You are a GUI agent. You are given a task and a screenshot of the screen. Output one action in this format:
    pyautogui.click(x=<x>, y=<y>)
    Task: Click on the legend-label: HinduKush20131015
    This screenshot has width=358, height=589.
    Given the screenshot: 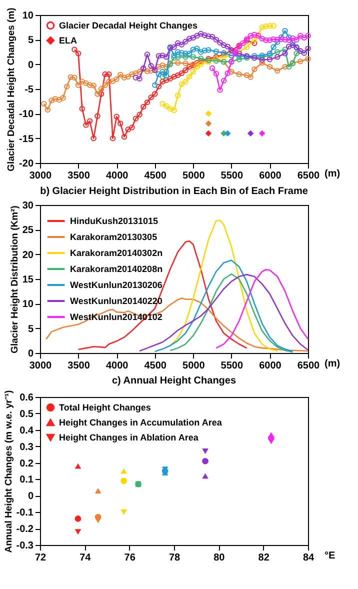 What is the action you would take?
    pyautogui.click(x=114, y=221)
    